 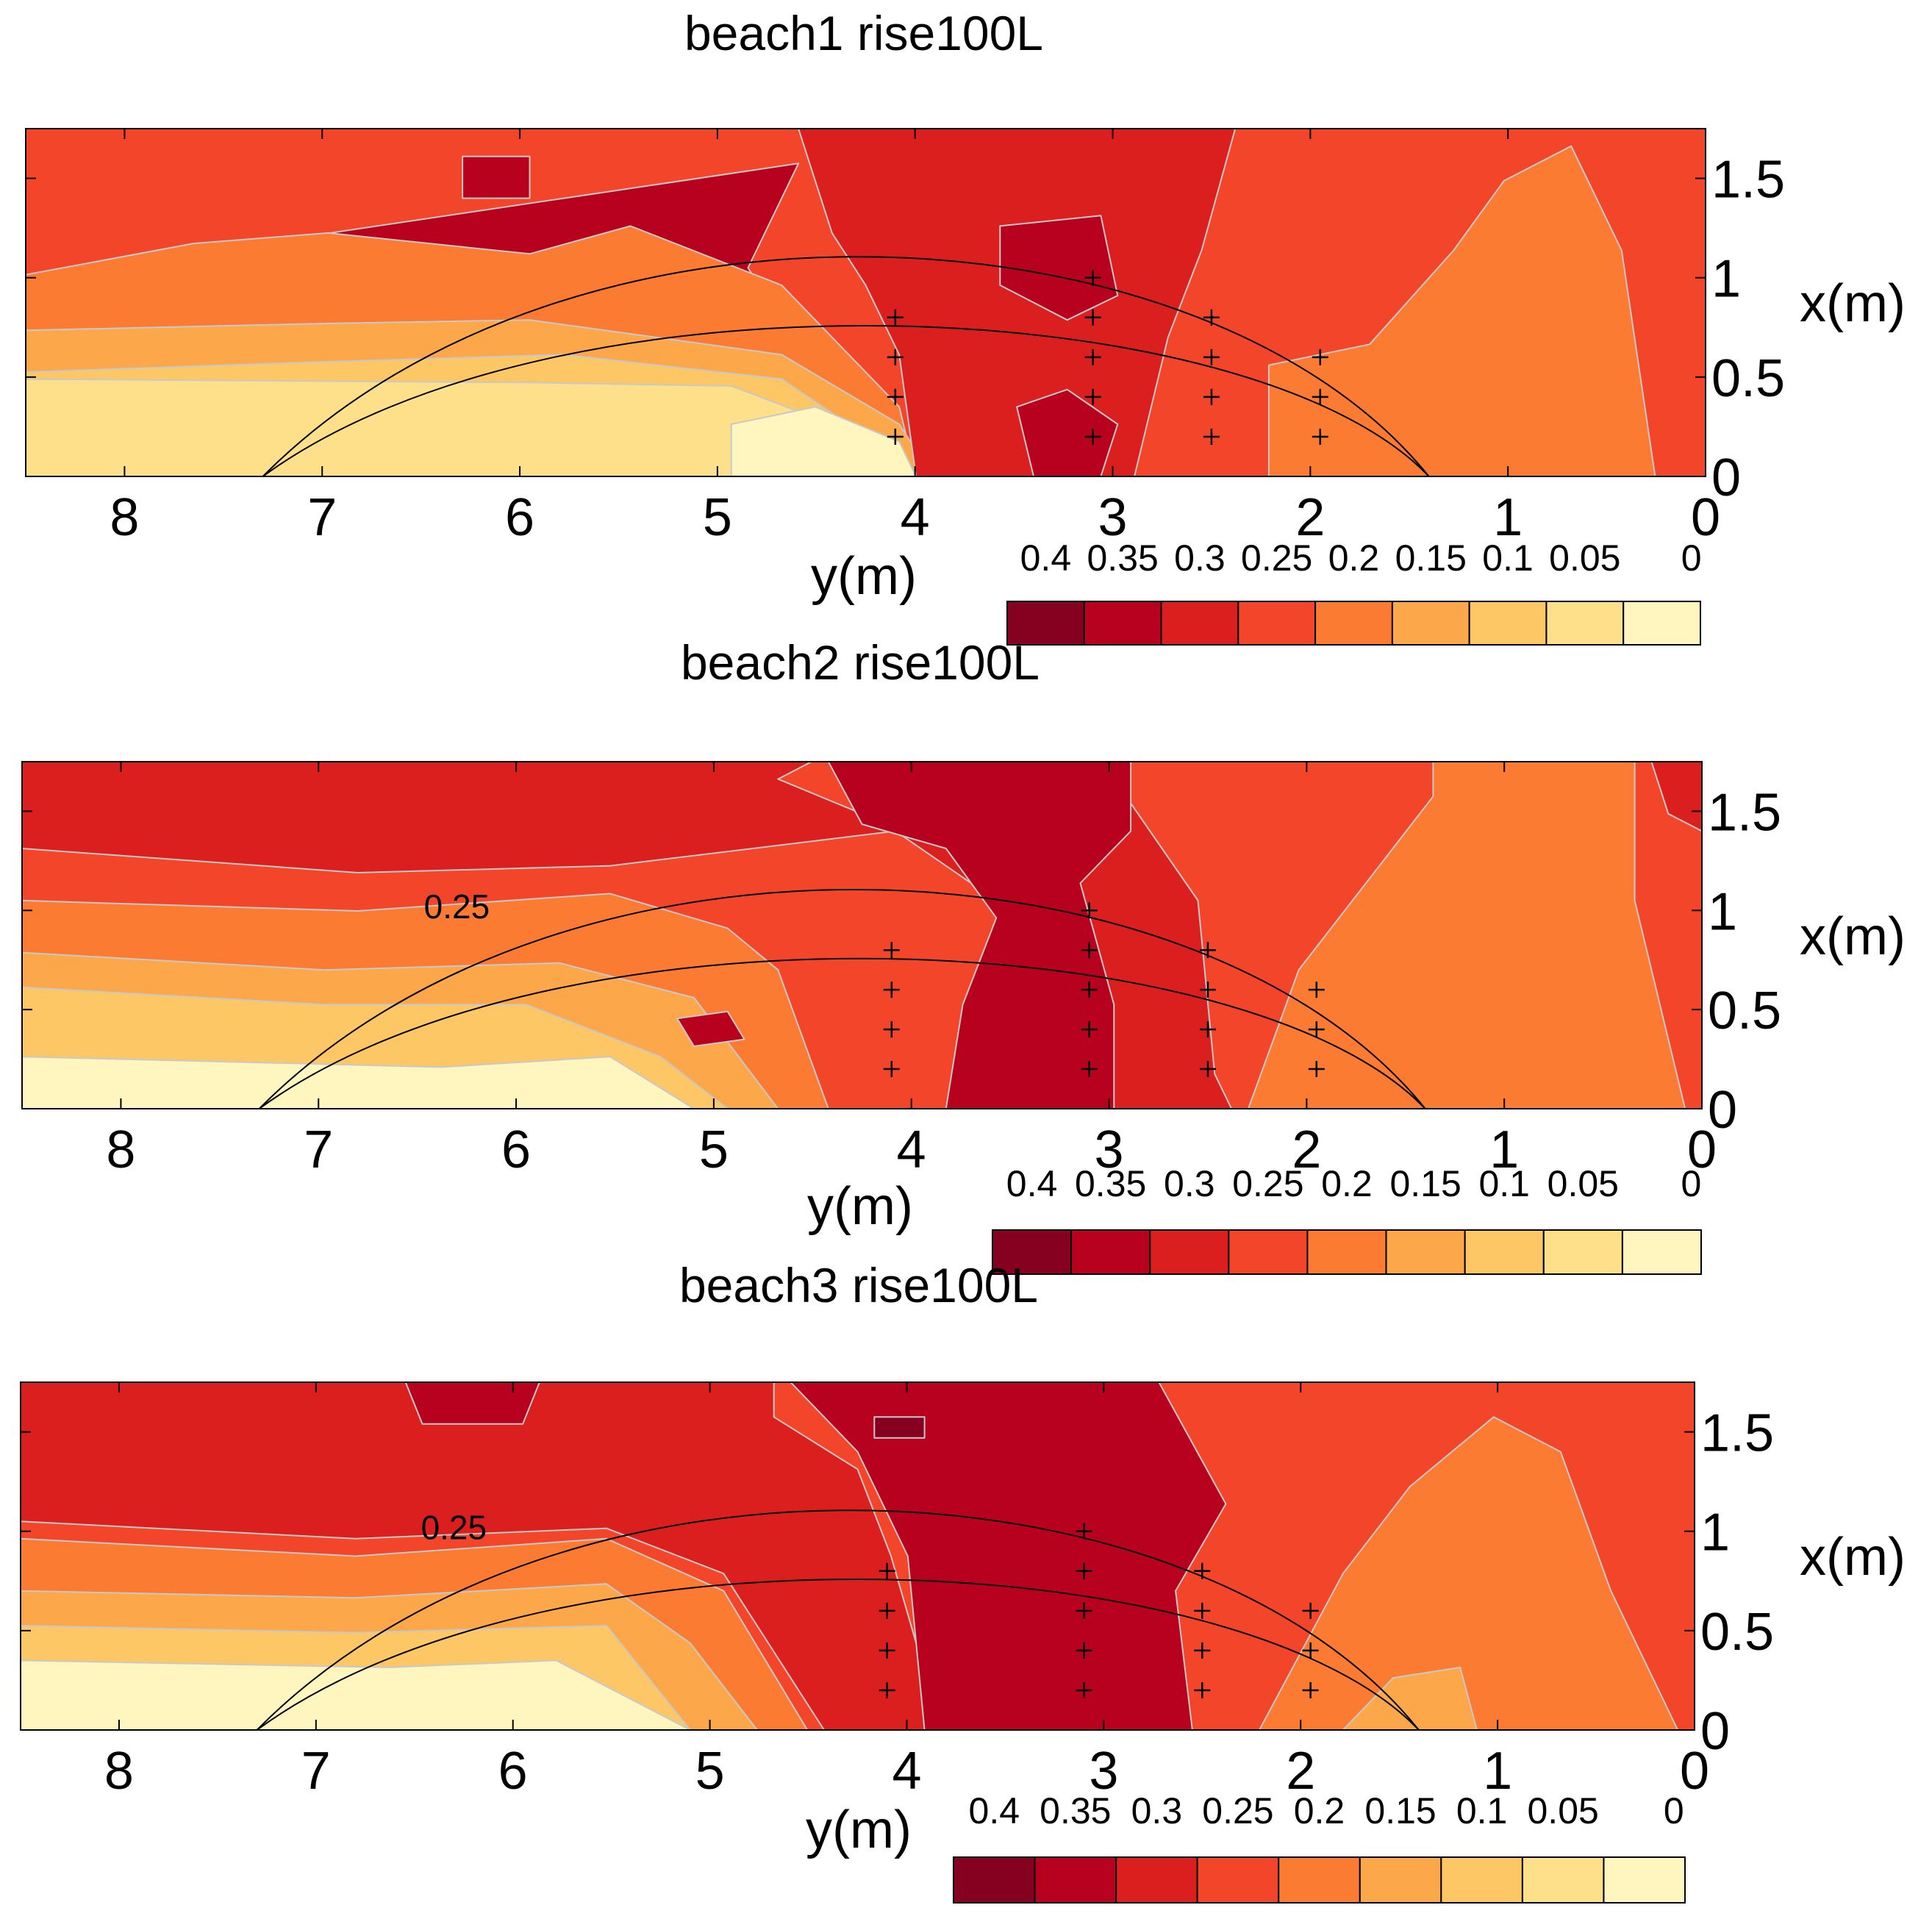 What do you see at coordinates (863, 33) in the screenshot?
I see `chart-title: beach1 rise100L` at bounding box center [863, 33].